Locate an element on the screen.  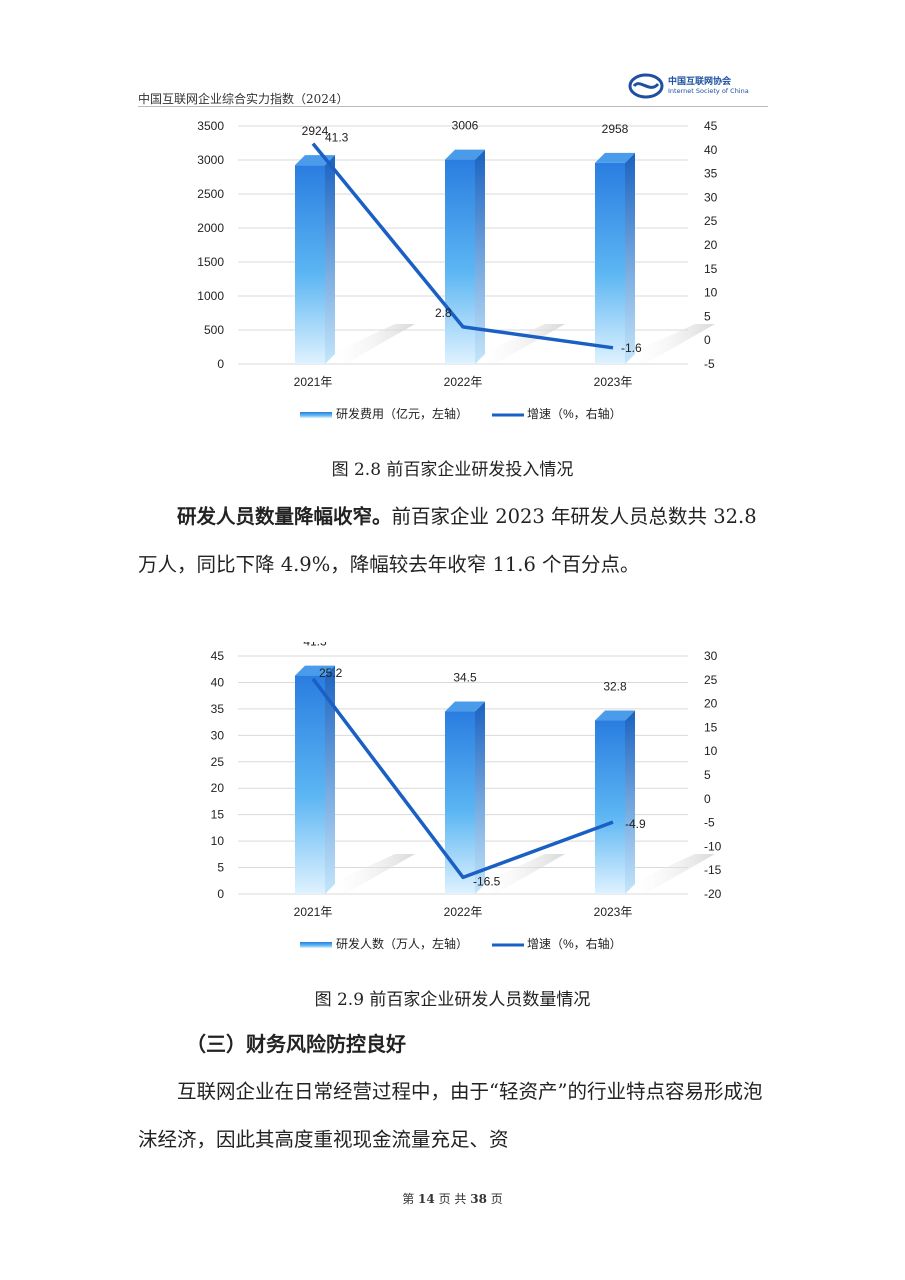
left-axis-tick-label: 10 is located at coordinates (218, 841).